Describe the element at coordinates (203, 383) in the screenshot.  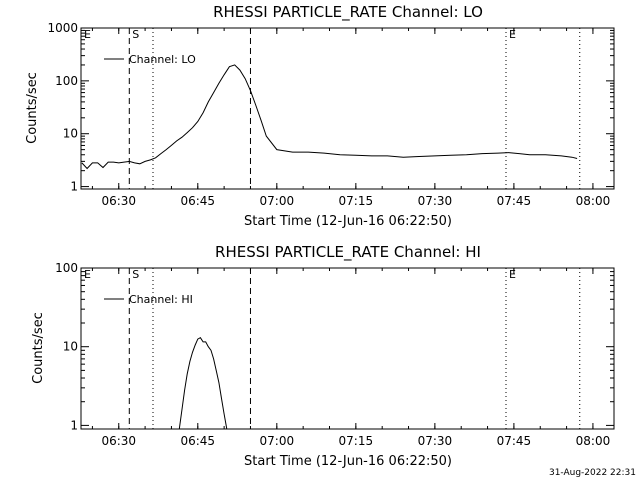
I see `series-line-hi` at that location.